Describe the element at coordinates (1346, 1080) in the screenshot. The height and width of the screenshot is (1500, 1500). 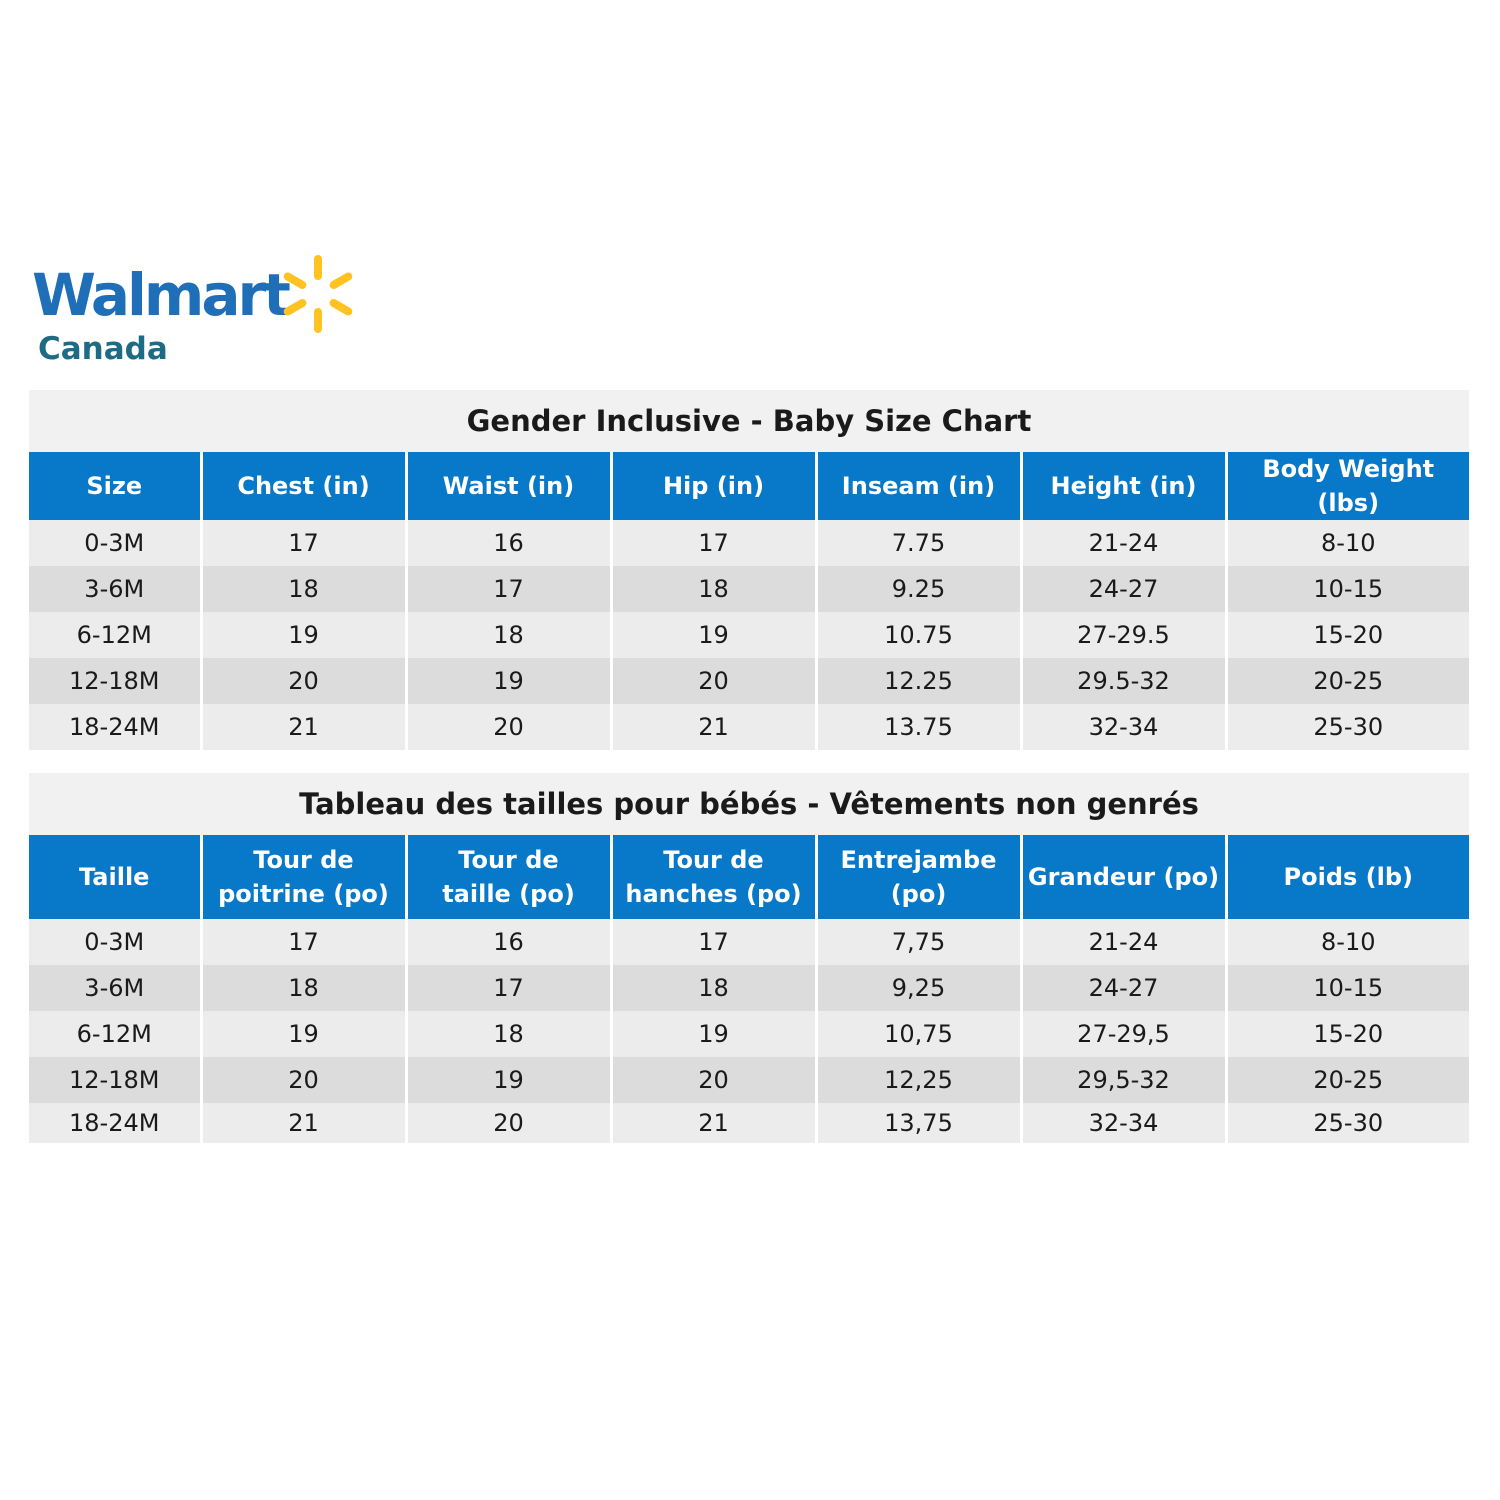
I see `value-cell: 20-25` at that location.